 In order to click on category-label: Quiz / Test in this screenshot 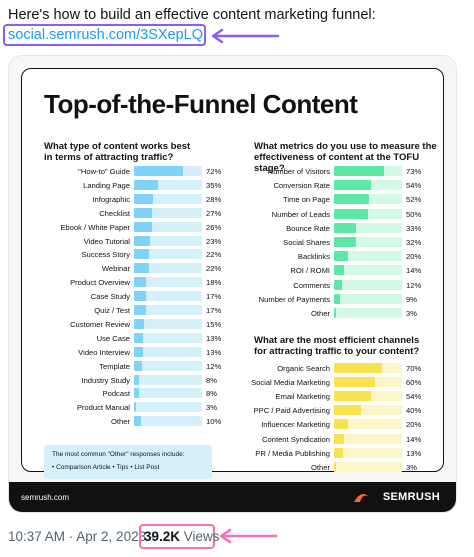, I will do `click(112, 310)`.